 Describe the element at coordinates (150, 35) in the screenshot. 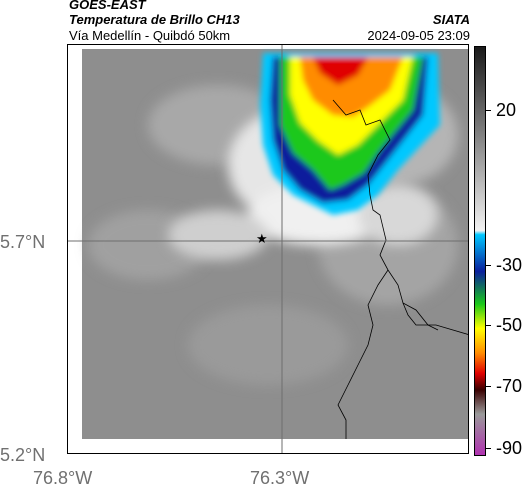

I see `route-subtitle: Vía Medellín - Quibdó 50km` at that location.